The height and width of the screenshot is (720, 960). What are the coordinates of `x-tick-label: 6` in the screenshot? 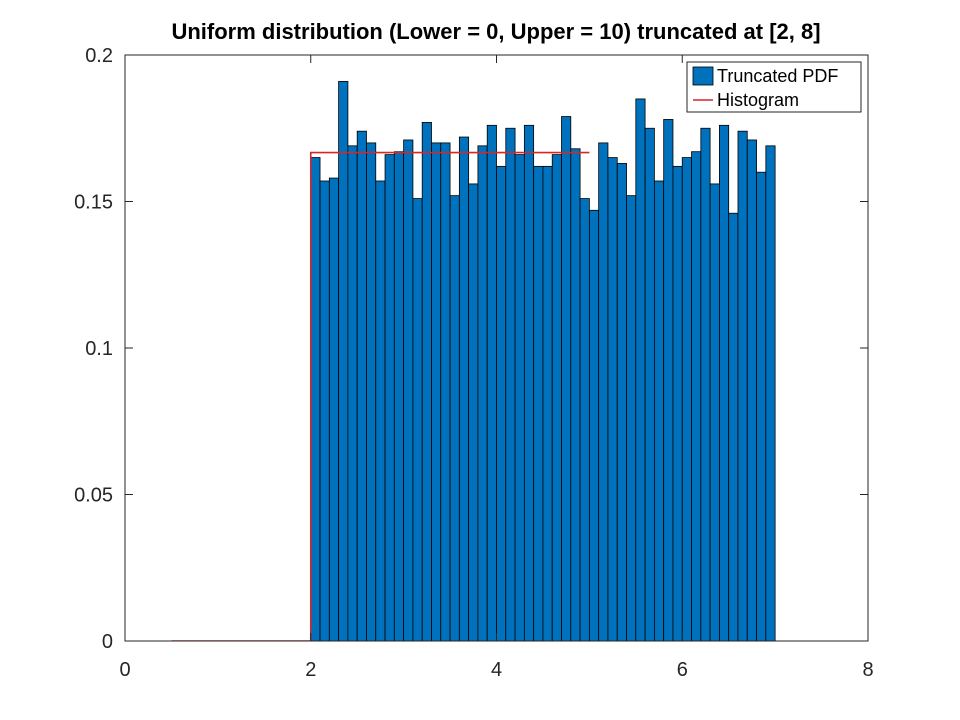 It's located at (682, 670).